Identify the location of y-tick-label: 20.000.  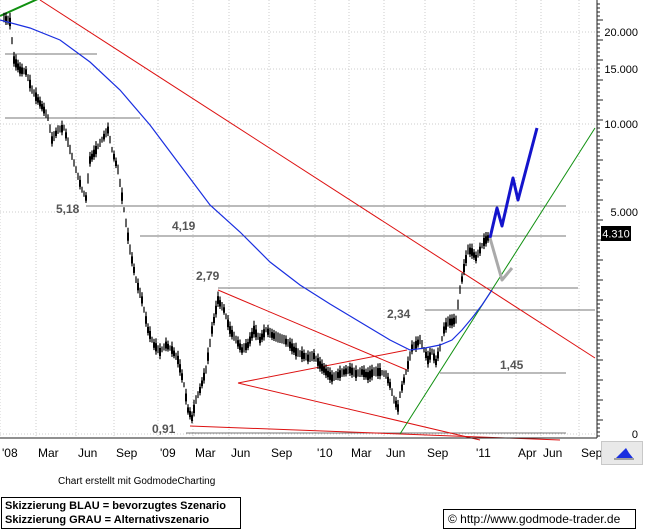
(621, 33).